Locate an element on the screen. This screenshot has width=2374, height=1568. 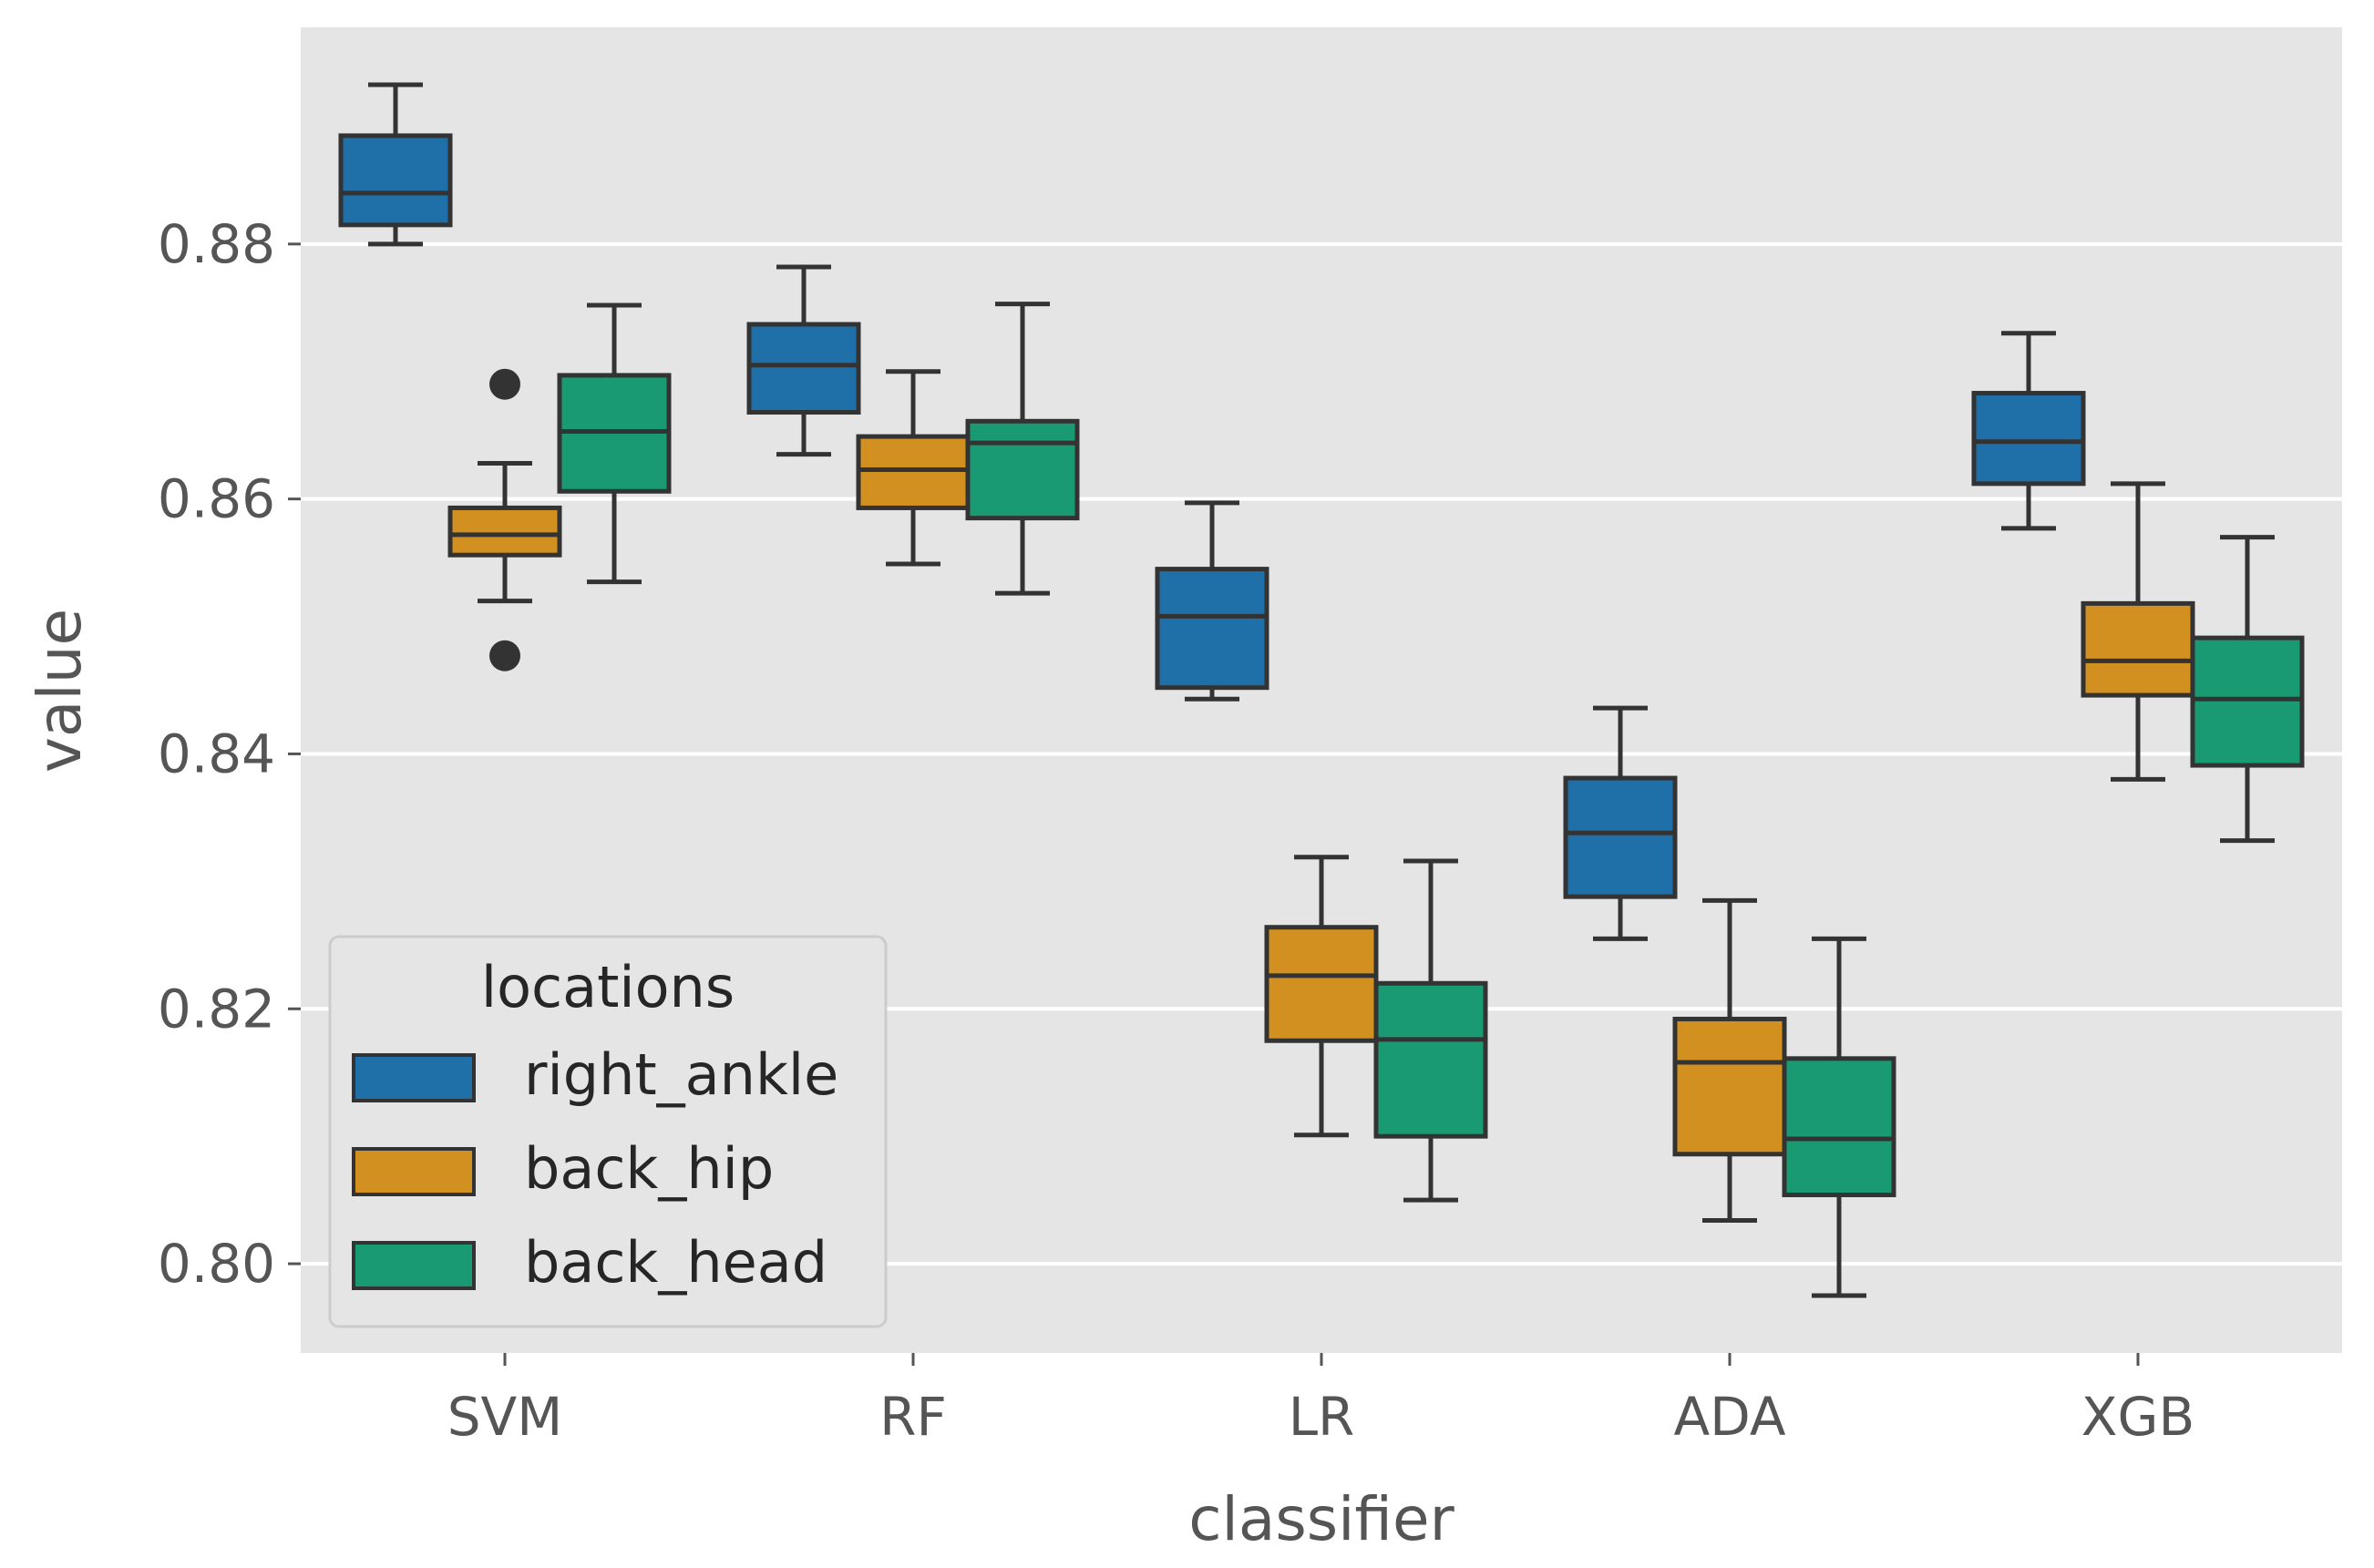
box-right_ankle-SVM is located at coordinates (396, 164).